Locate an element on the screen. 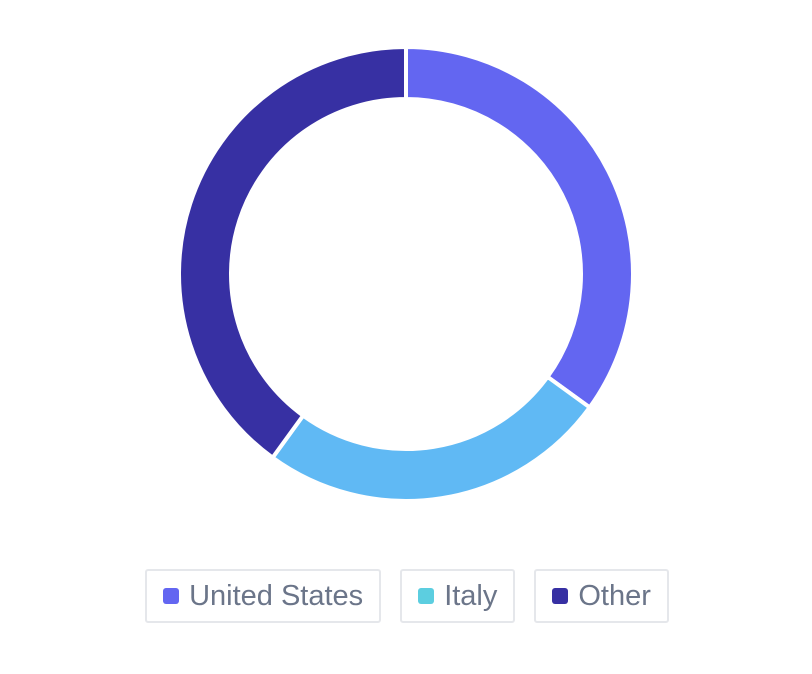 This screenshot has width=812, height=674. legend-label-united-states: United States is located at coordinates (276, 595).